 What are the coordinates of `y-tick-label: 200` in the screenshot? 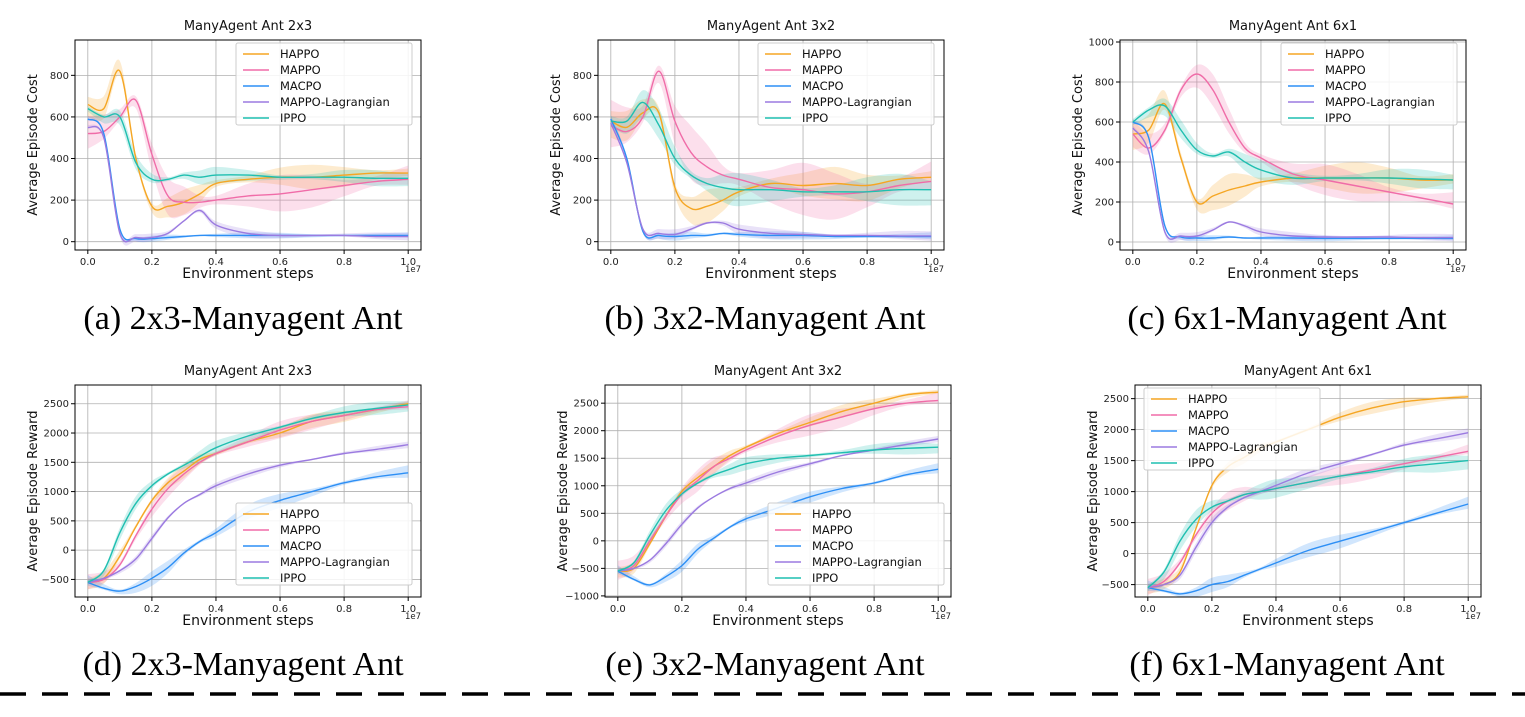 It's located at (1104, 203).